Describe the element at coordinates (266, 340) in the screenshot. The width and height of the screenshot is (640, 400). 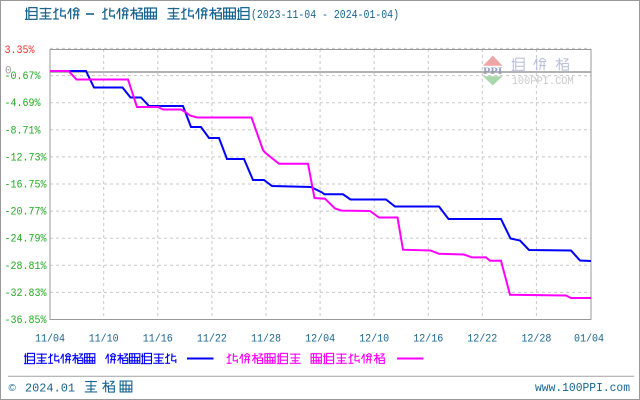
I see `svg-text: 11/28` at that location.